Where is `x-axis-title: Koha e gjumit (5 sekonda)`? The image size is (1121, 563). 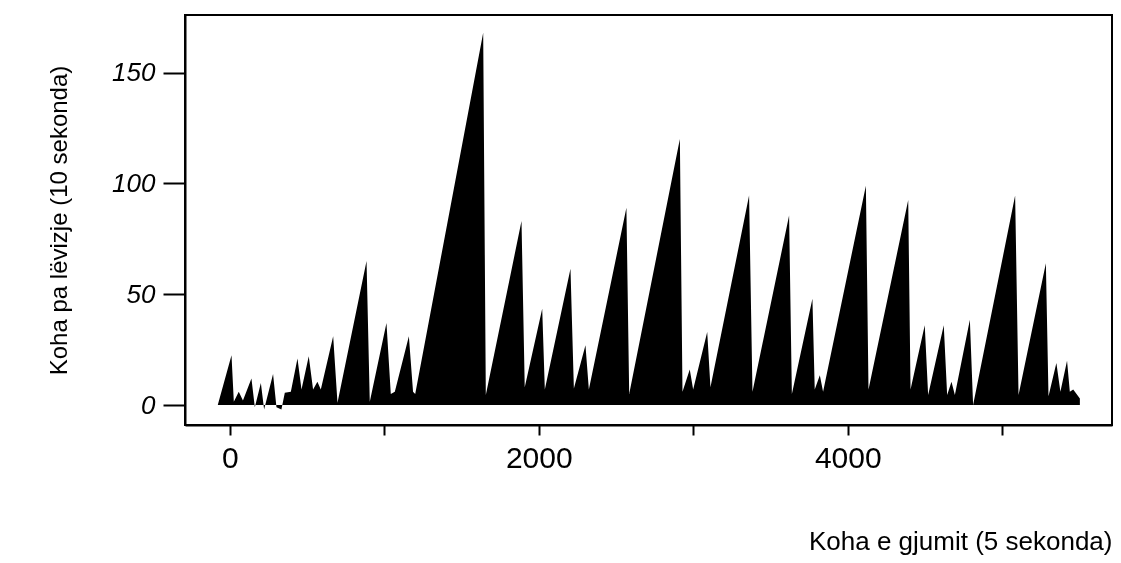 x-axis-title: Koha e gjumit (5 sekonda) is located at coordinates (960, 540).